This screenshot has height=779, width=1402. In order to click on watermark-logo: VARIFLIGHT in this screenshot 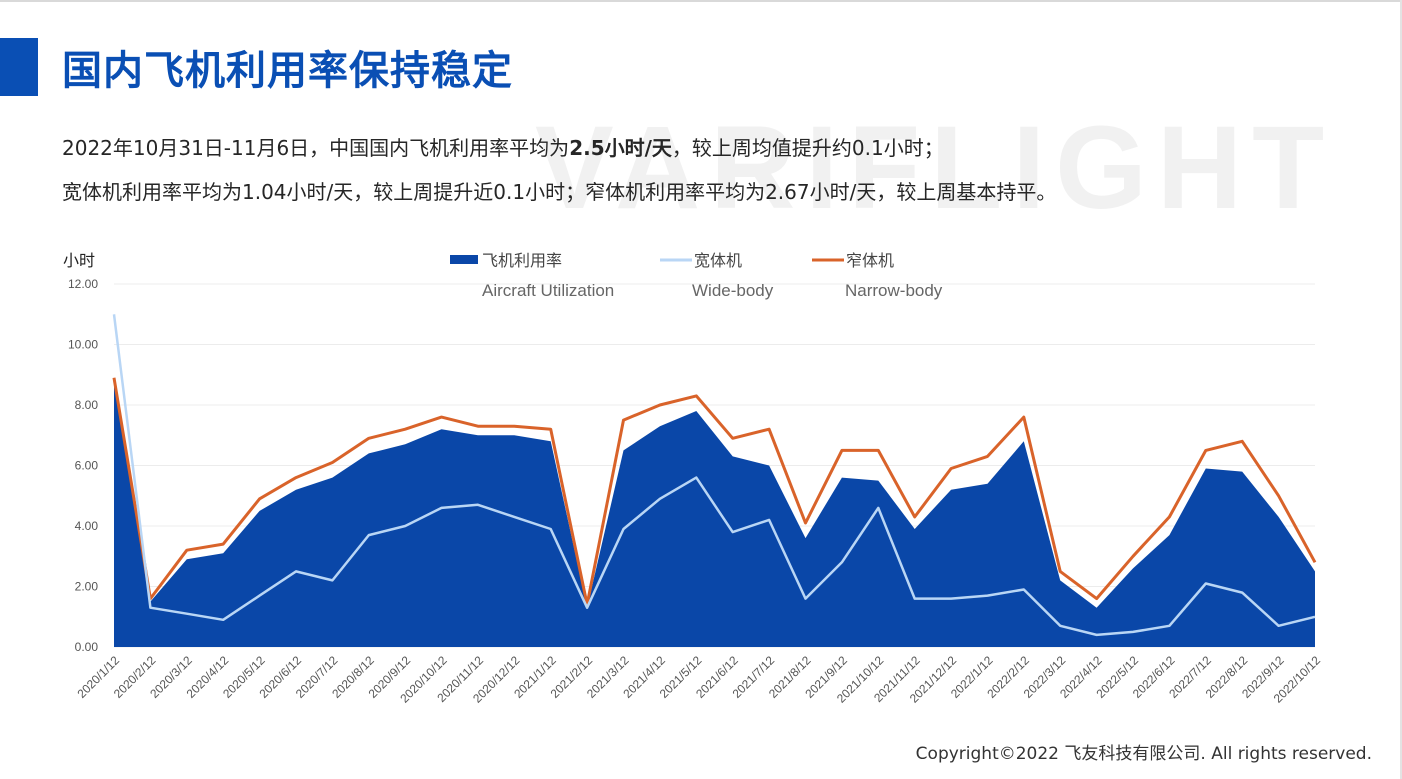, I will do `click(935, 168)`.